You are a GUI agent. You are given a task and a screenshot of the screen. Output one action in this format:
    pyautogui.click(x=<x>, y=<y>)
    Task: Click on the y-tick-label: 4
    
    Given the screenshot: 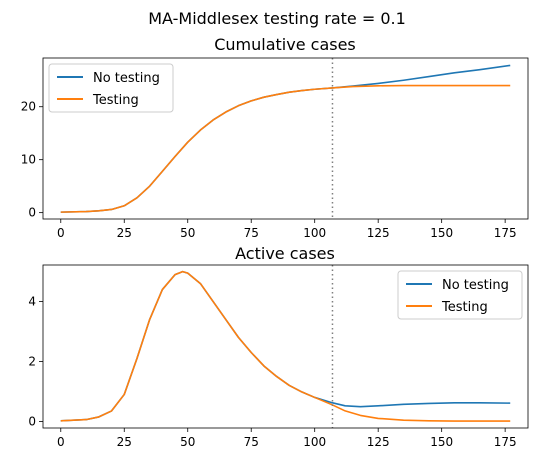 What is the action you would take?
    pyautogui.click(x=32, y=302)
    